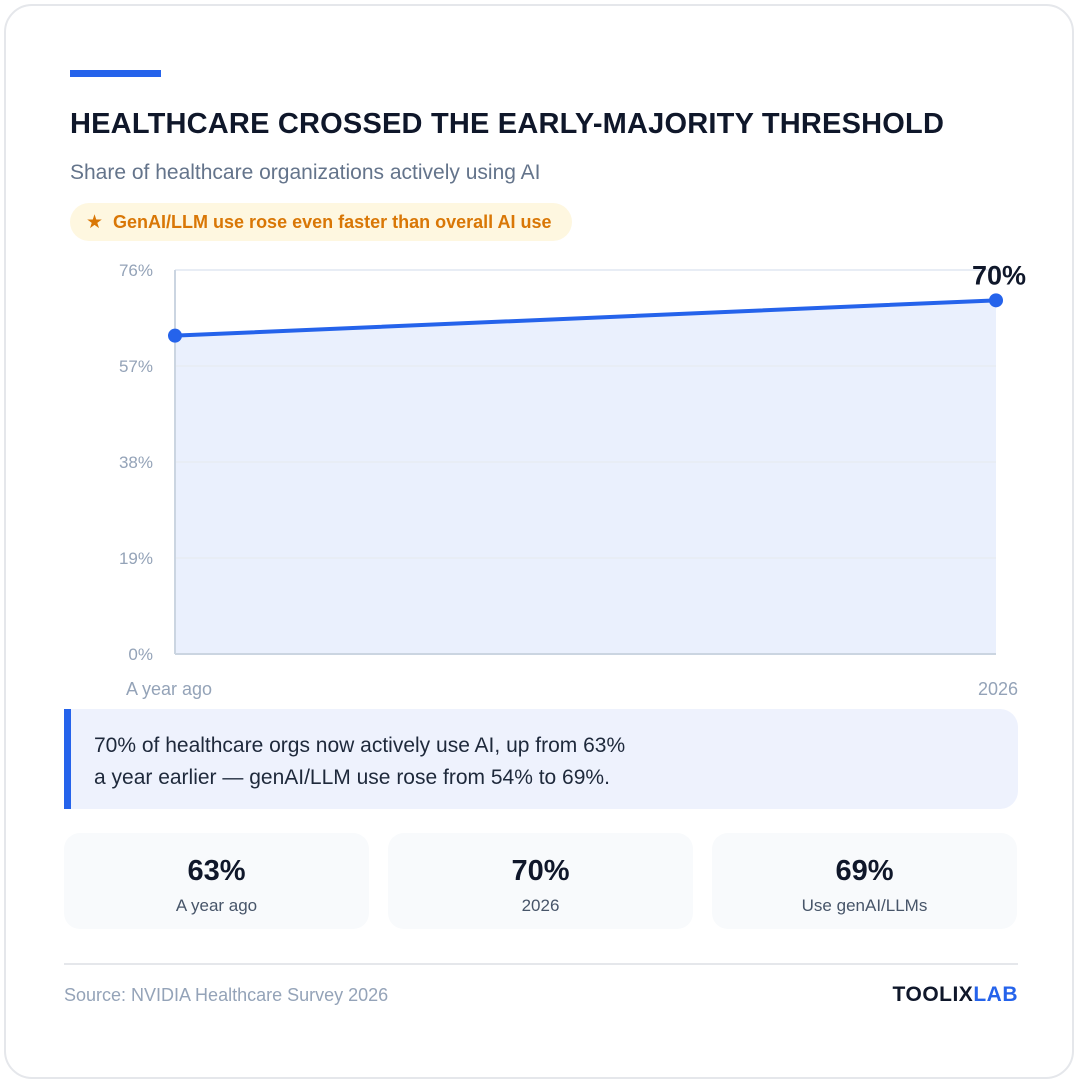  What do you see at coordinates (540, 905) in the screenshot?
I see `stat-label: 2026` at bounding box center [540, 905].